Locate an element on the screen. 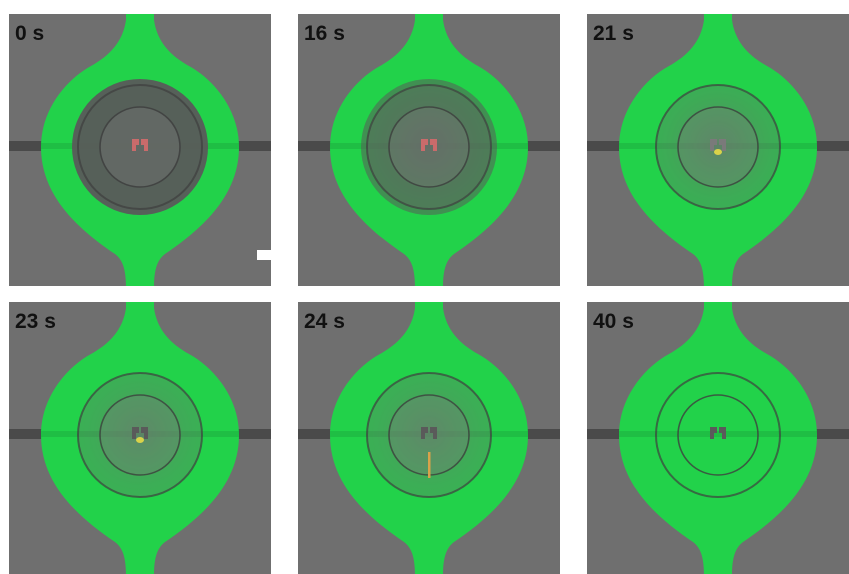 This screenshot has height=574, width=849. fluorescent-chamber is located at coordinates (718, 438).